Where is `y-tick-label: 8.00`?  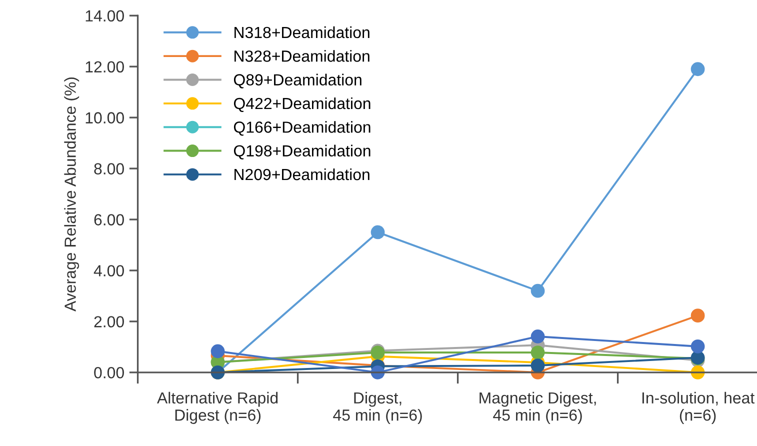
y-tick-label: 8.00 is located at coordinates (109, 168).